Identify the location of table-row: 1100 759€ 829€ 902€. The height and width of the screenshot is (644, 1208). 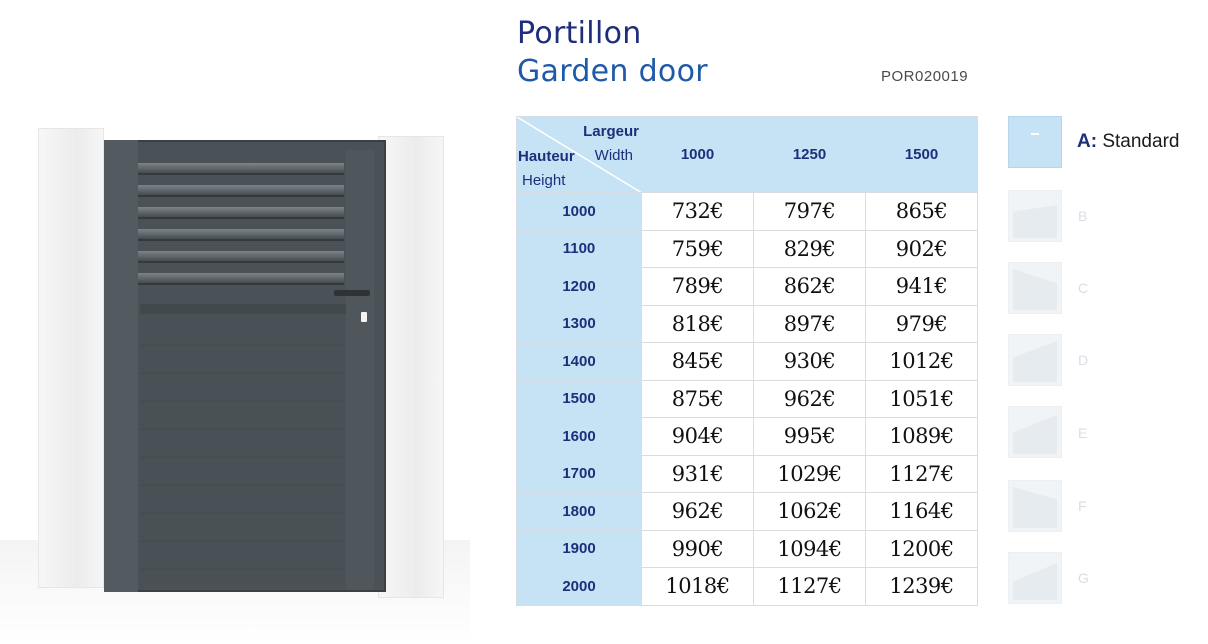
(747, 248).